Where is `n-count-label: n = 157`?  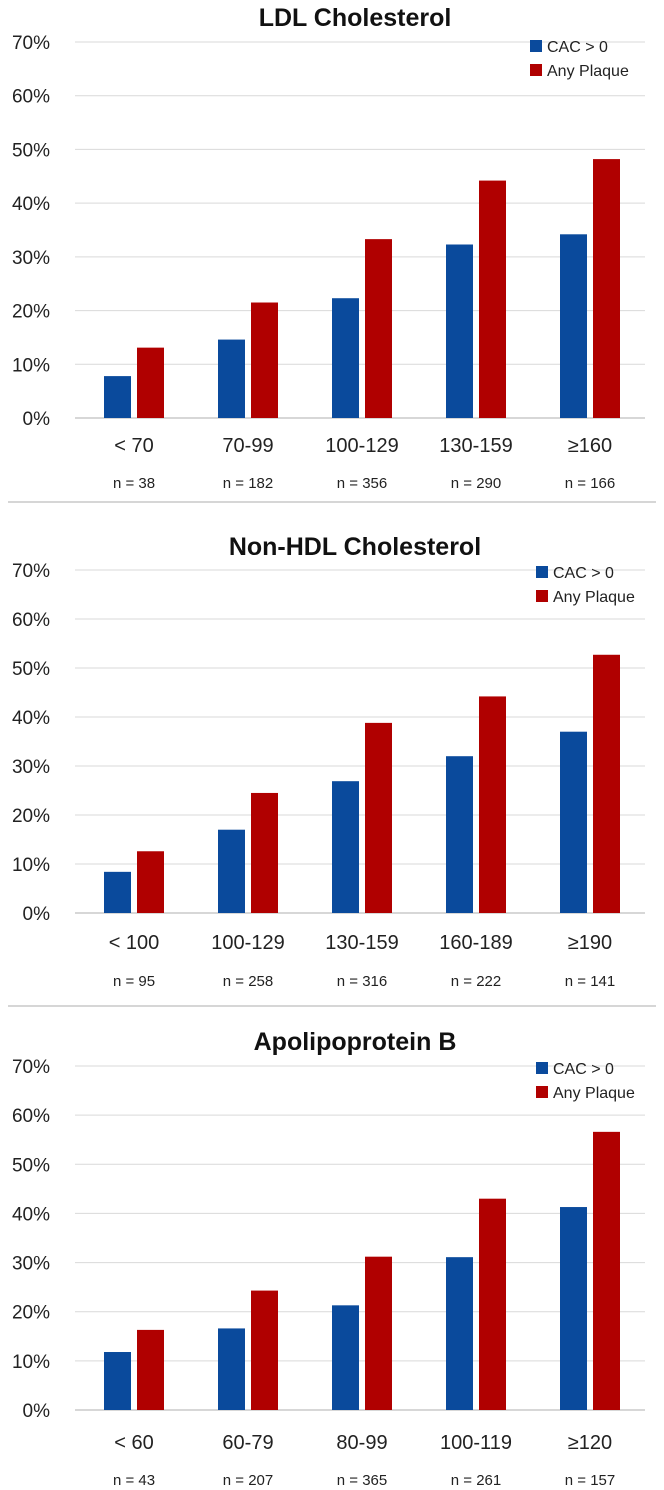
n-count-label: n = 157 is located at coordinates (590, 1480).